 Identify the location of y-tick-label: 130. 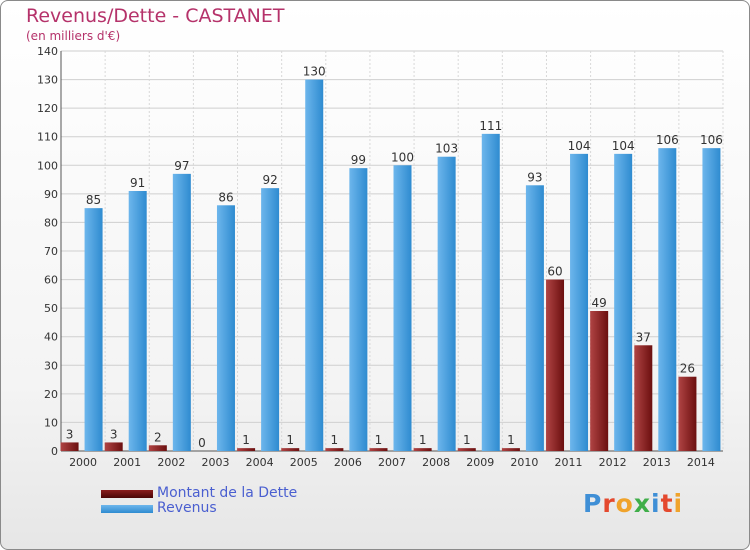
(47, 80).